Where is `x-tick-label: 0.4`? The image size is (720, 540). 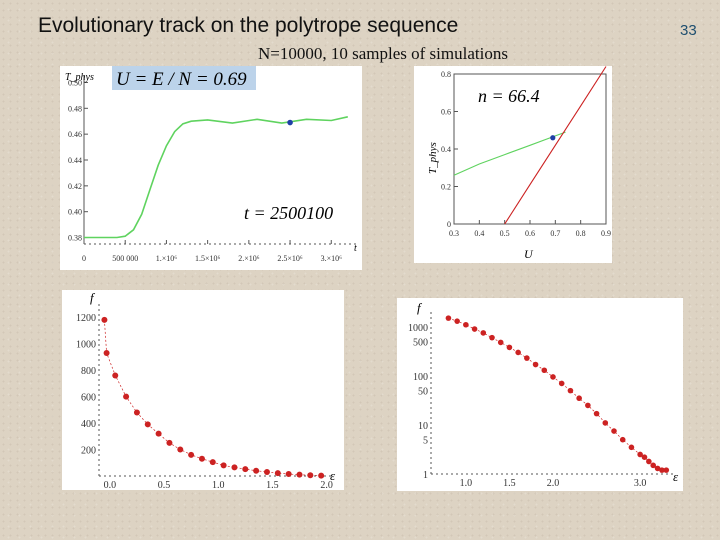 x-tick-label: 0.4 is located at coordinates (479, 233).